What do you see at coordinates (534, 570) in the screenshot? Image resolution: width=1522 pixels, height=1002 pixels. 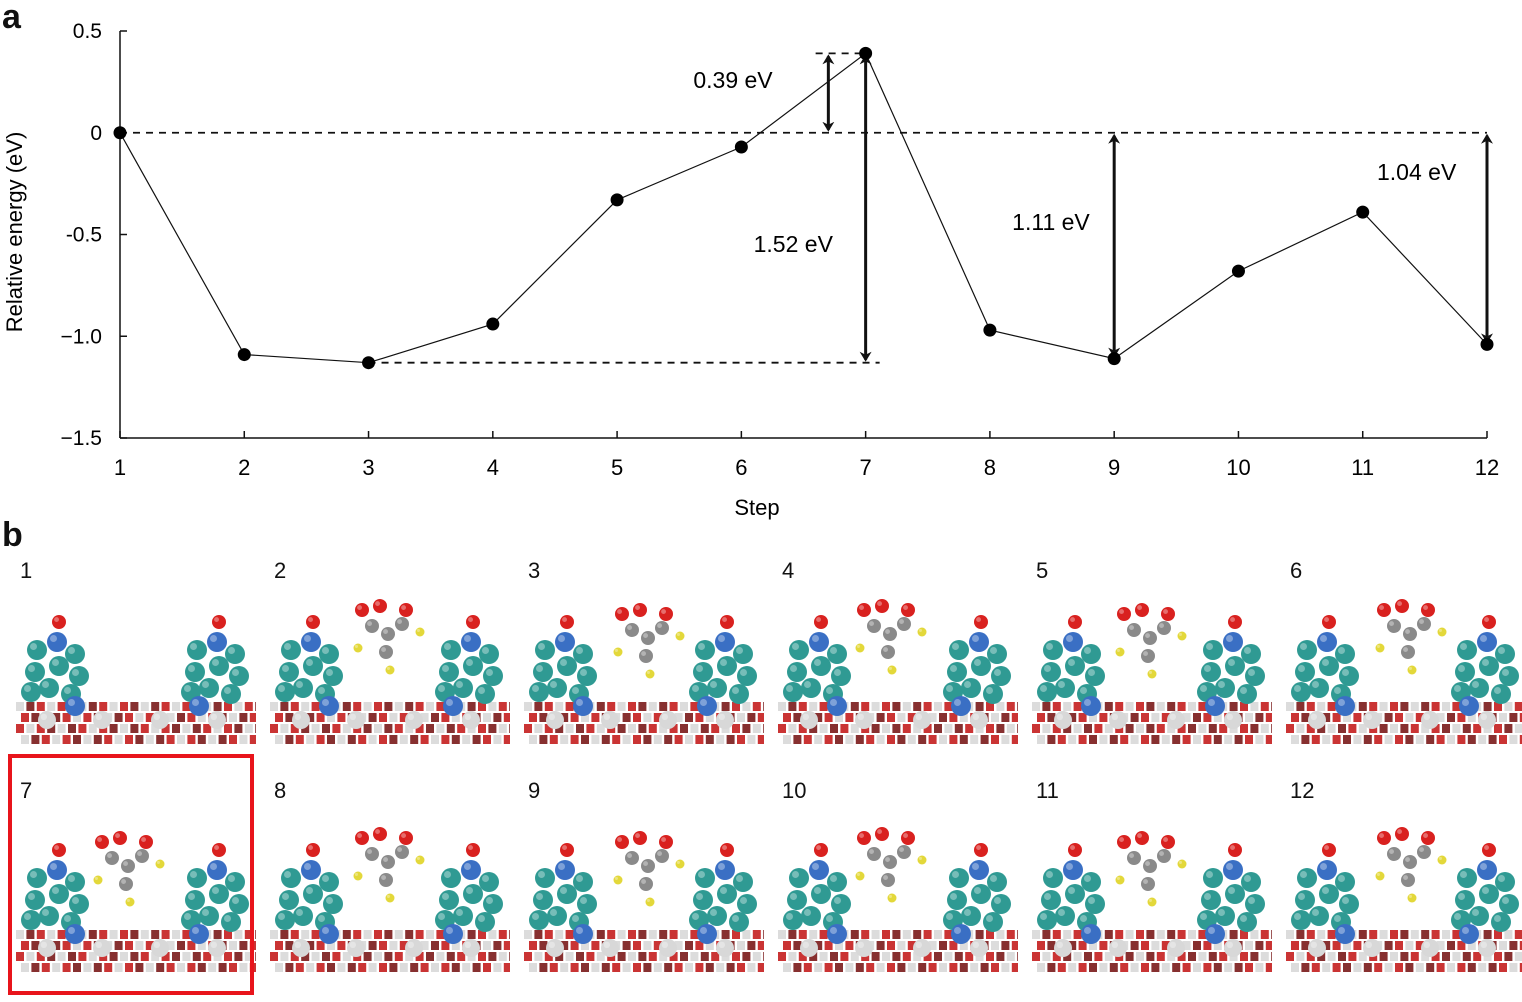 I see `structure-label: 3` at bounding box center [534, 570].